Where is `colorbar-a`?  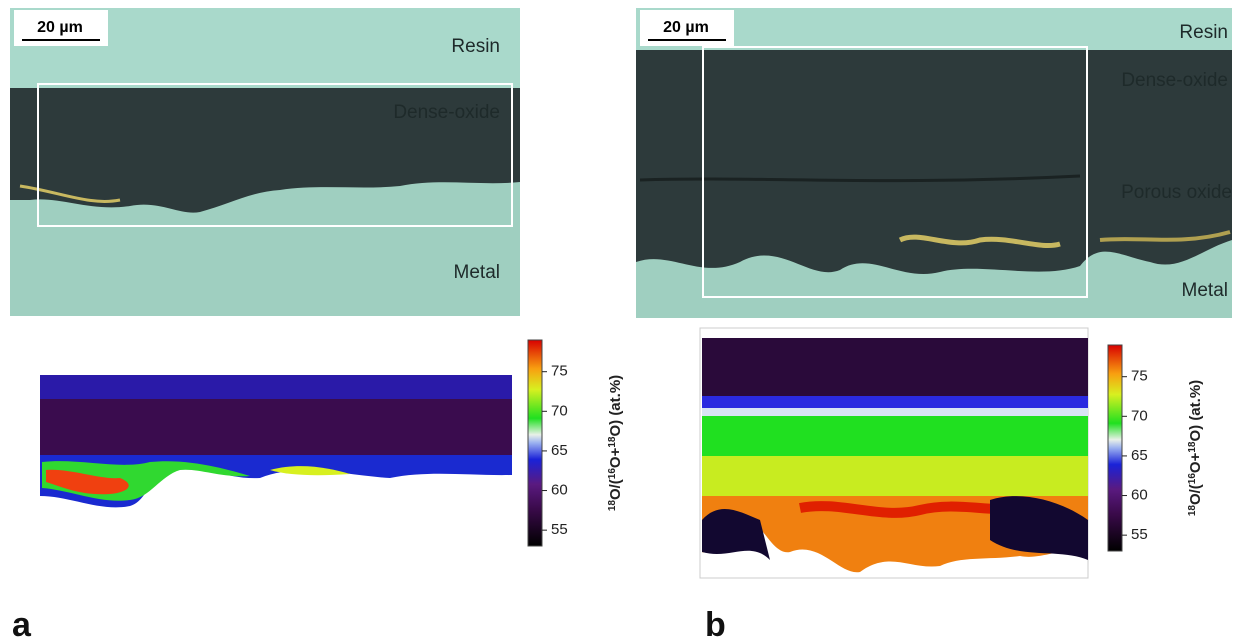
colorbar-a is located at coordinates (535, 443).